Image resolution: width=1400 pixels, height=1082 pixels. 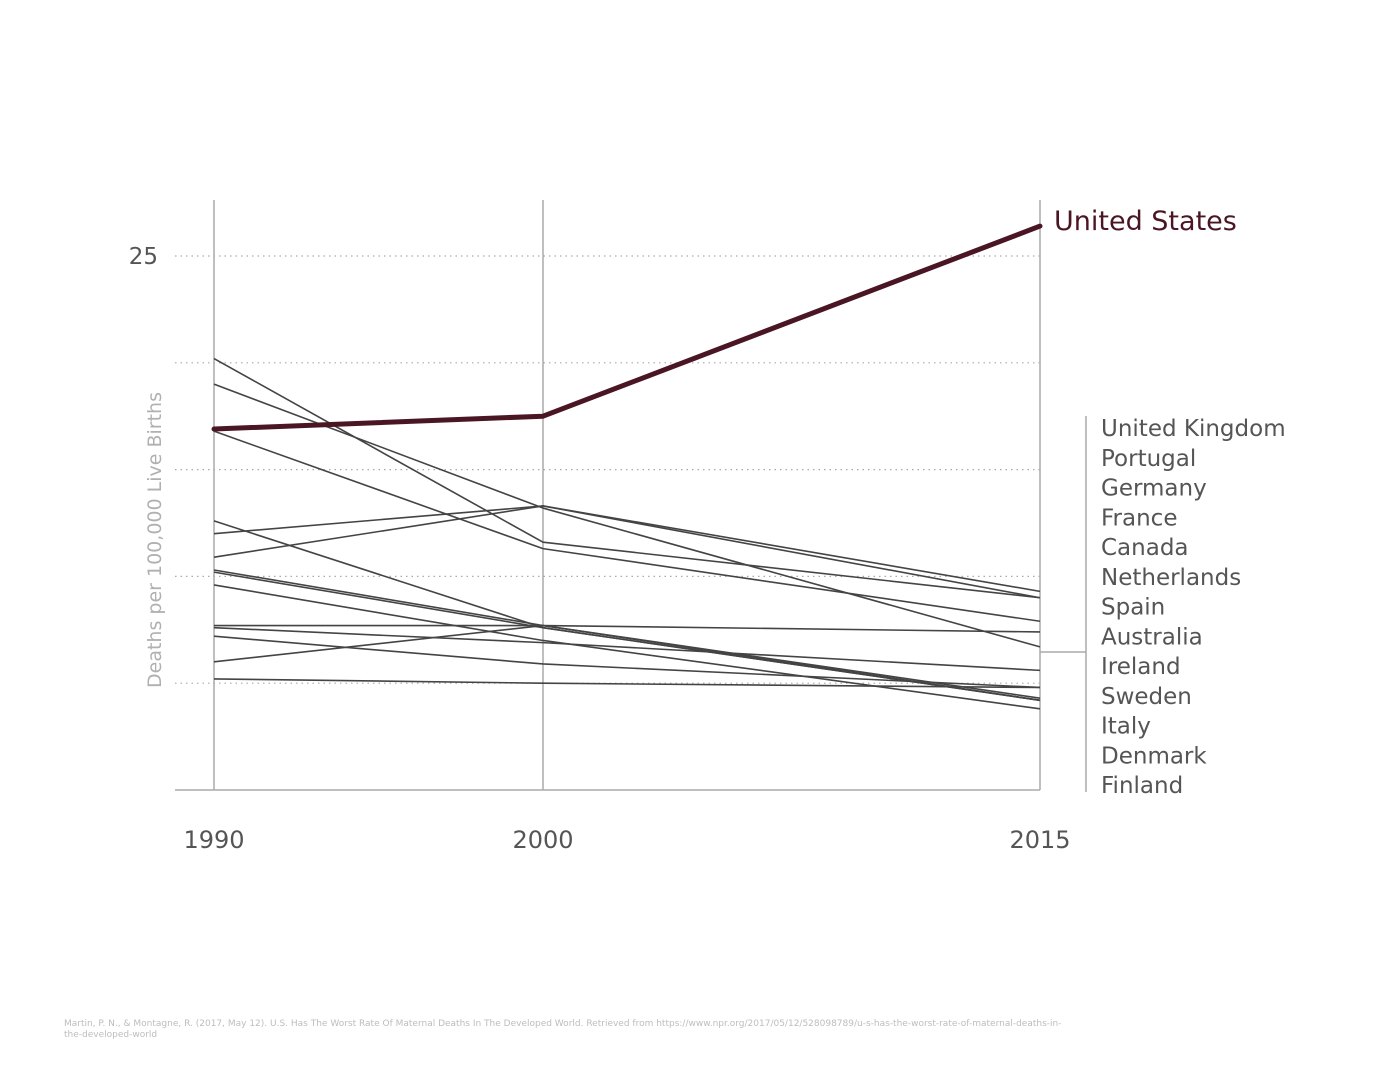 What do you see at coordinates (1141, 667) in the screenshot?
I see `country-label-ireland: Ireland` at bounding box center [1141, 667].